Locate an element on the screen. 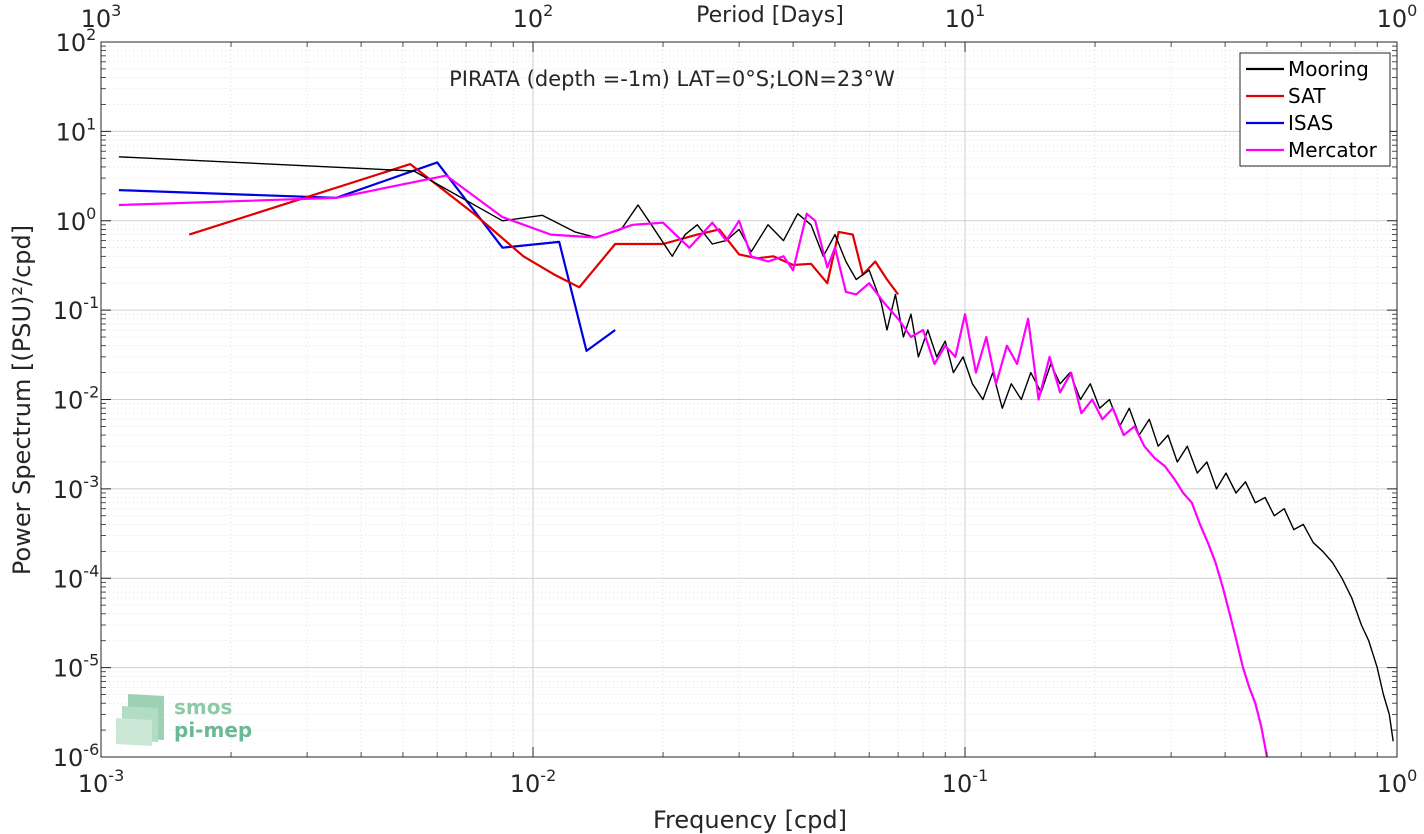 The height and width of the screenshot is (834, 1424). series-line-sat is located at coordinates (543, 229).